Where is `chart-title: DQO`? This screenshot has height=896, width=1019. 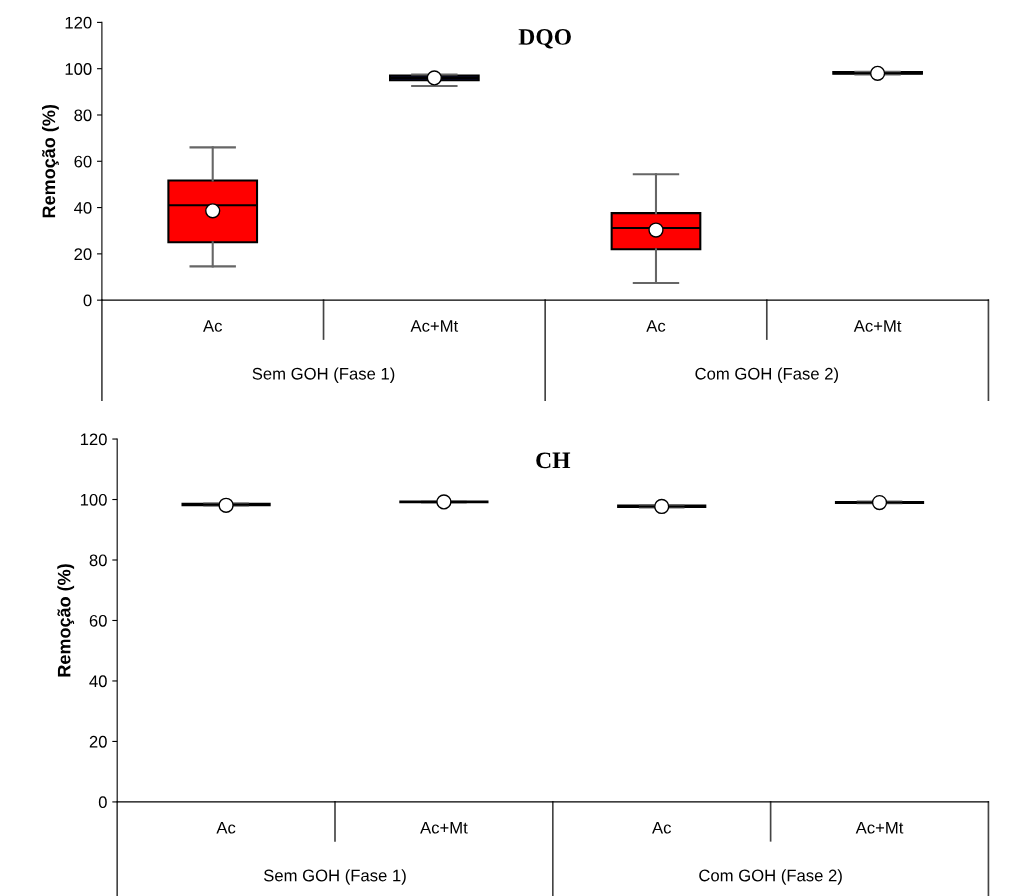
chart-title: DQO is located at coordinates (544, 38).